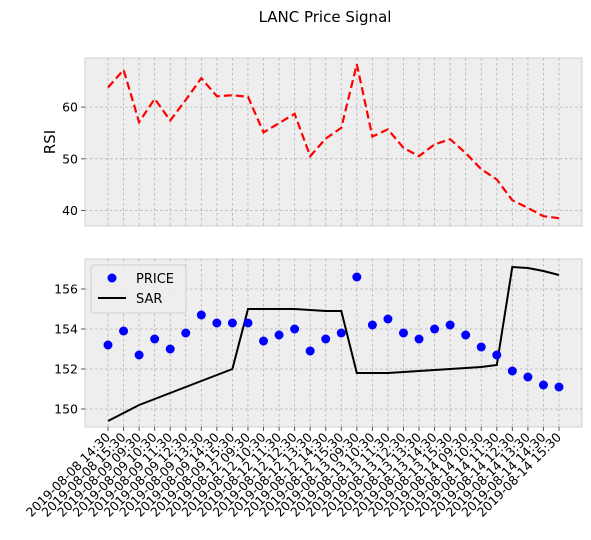 The width and height of the screenshot is (591, 540). What do you see at coordinates (66, 409) in the screenshot?
I see `price-ytick-label: 150` at bounding box center [66, 409].